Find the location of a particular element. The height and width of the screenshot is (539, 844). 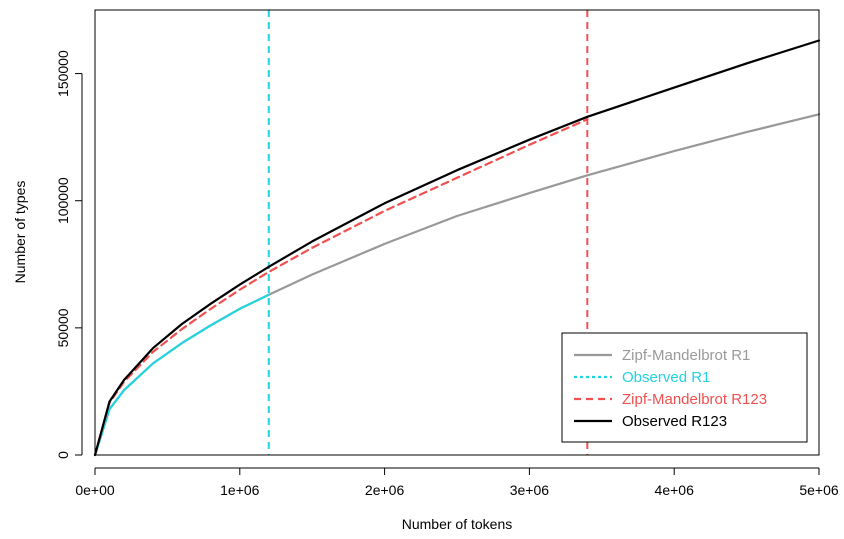

y-axis: 0 50000 100000 150000 is located at coordinates (69, 254).